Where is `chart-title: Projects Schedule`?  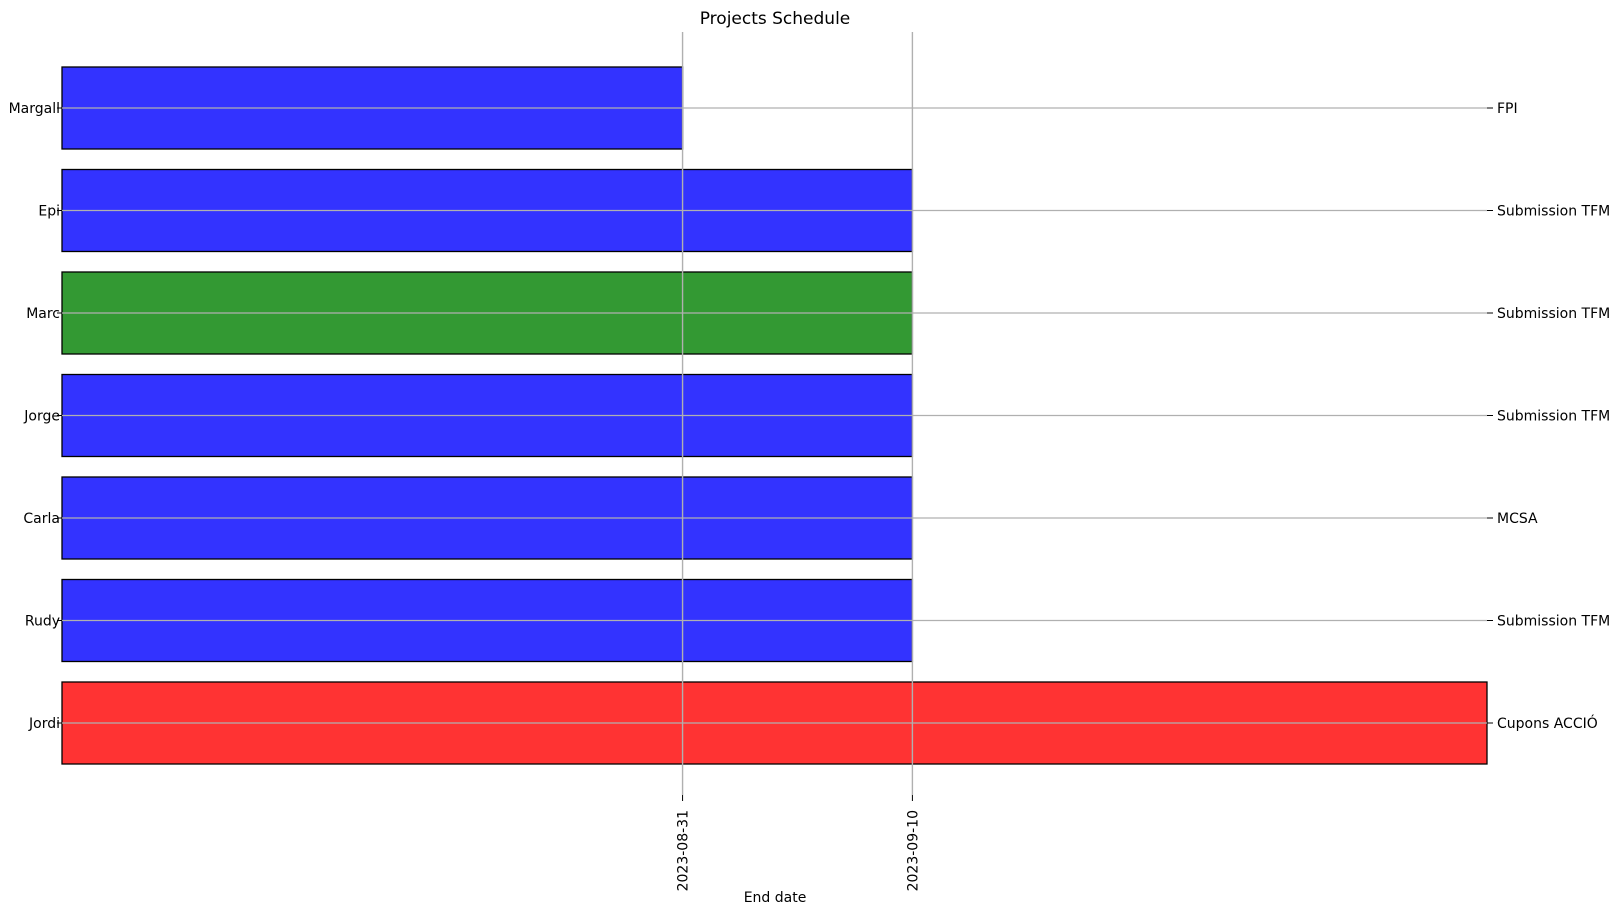 chart-title: Projects Schedule is located at coordinates (775, 19).